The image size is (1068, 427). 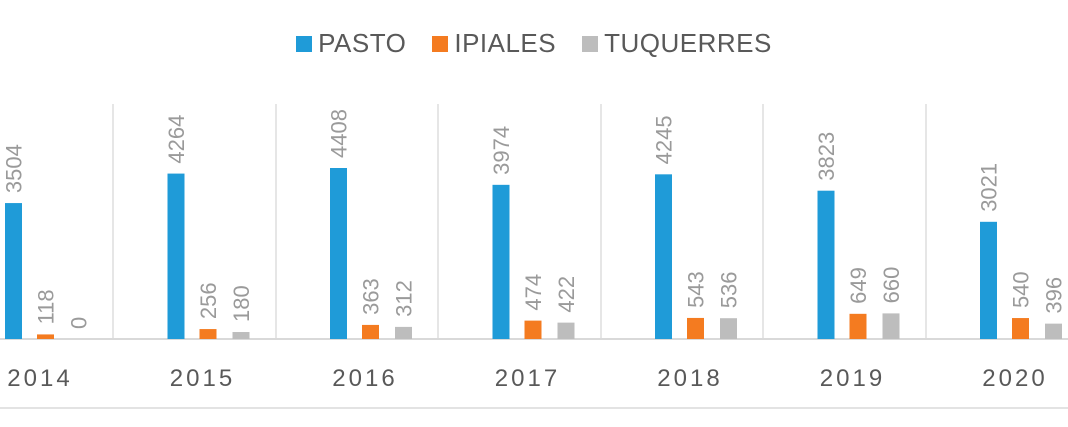 What do you see at coordinates (304, 43) in the screenshot?
I see `legend-swatch-pasto` at bounding box center [304, 43].